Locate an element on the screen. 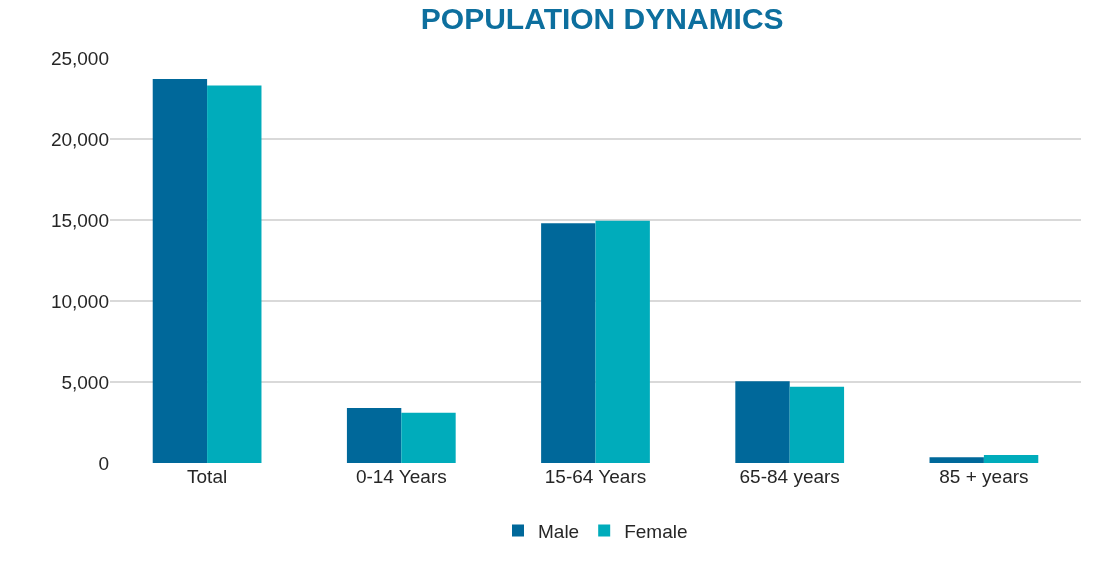  y-tick-label: 0 is located at coordinates (103, 463).